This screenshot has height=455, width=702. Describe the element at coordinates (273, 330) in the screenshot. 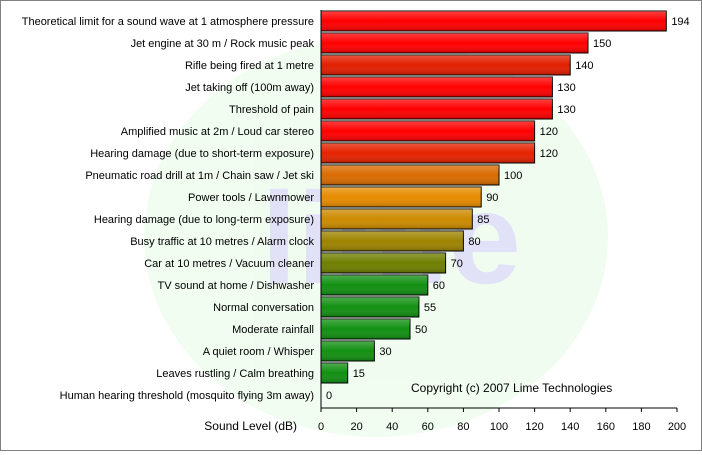

I see `category-label: Moderate rainfall` at that location.